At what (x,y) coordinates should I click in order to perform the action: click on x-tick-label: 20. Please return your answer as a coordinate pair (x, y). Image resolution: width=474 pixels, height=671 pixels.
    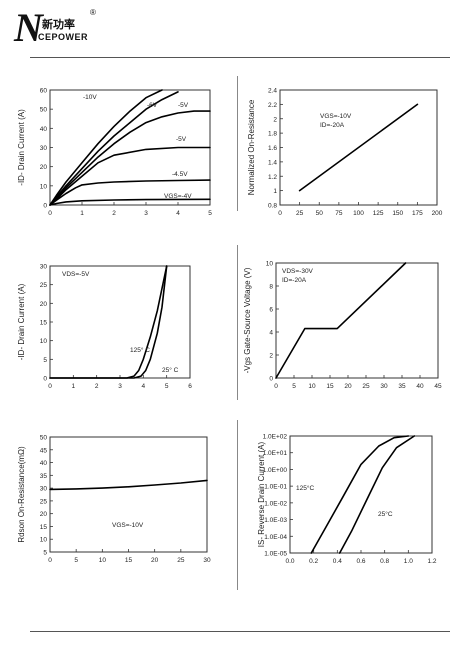
    Looking at the image, I should click on (348, 386).